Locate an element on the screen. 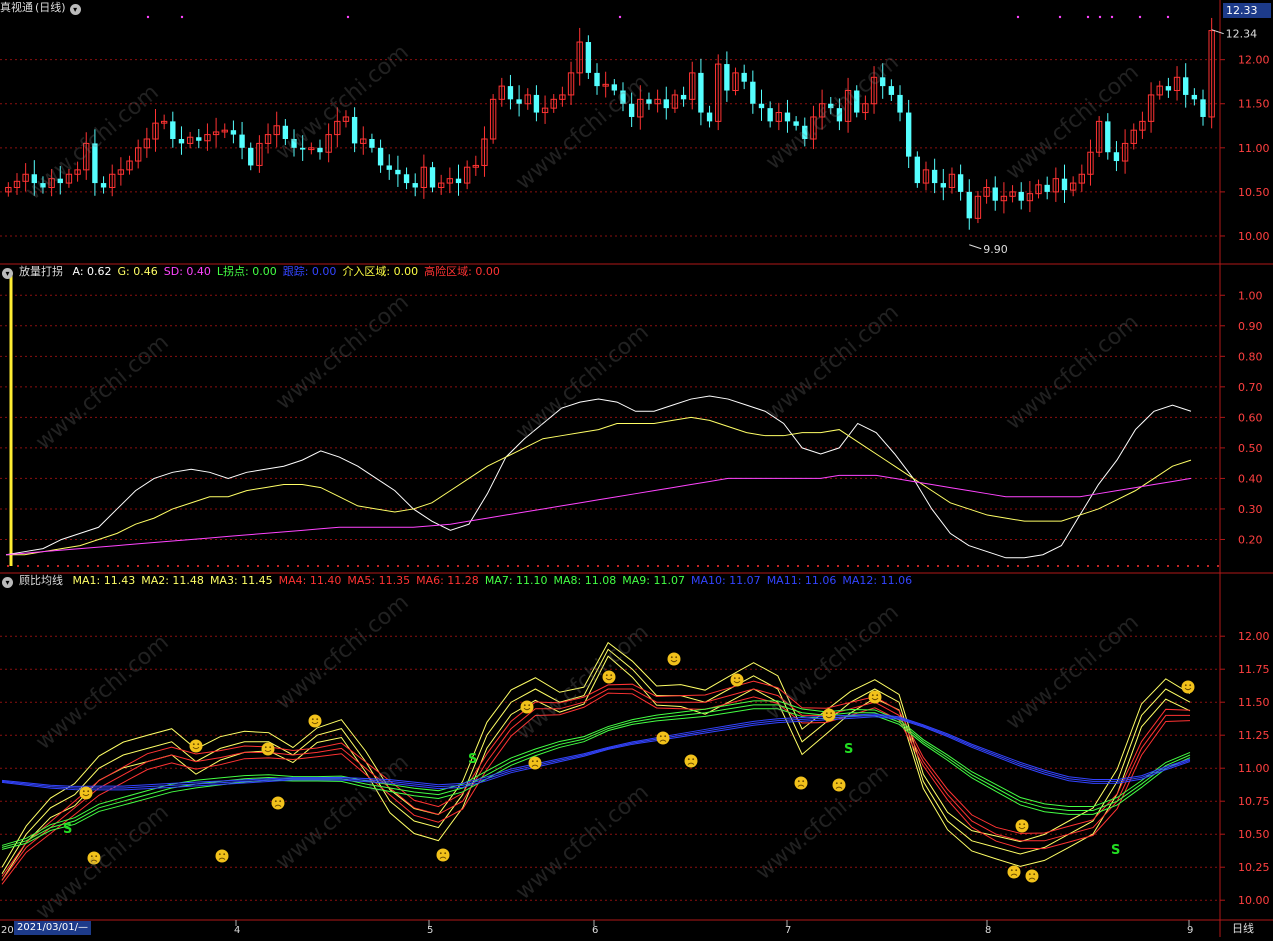 The width and height of the screenshot is (1273, 941). x-left-edge-label: 20 is located at coordinates (7, 930).